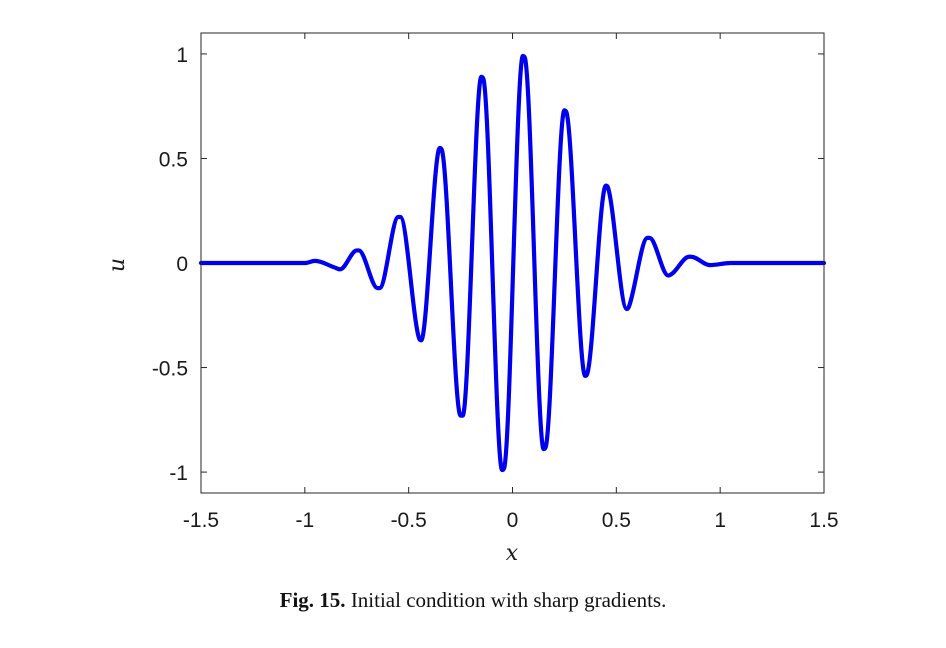 This screenshot has width=946, height=648. Describe the element at coordinates (117, 265) in the screenshot. I see `y-axis-label: u` at that location.